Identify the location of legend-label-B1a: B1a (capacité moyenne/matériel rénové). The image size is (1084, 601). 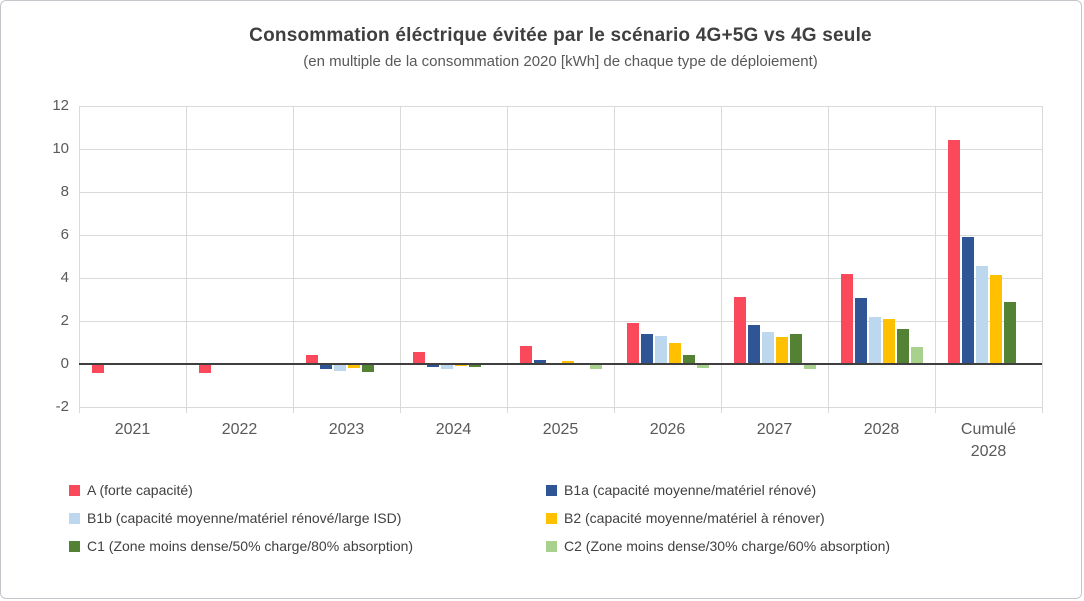
(690, 490).